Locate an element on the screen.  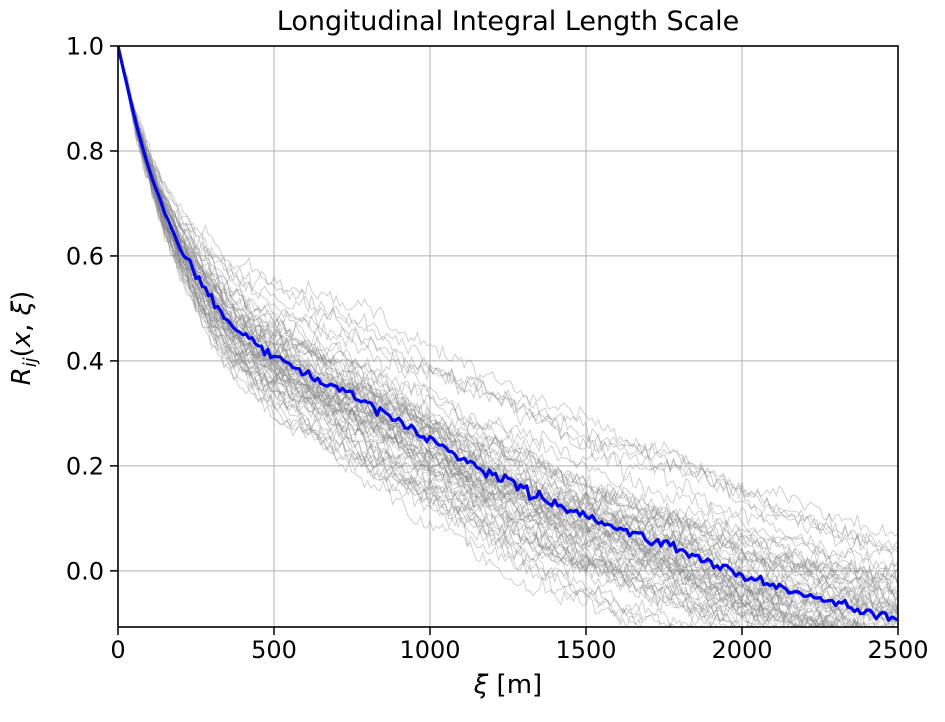
x-axis-label: ξ [m] is located at coordinates (508, 685).